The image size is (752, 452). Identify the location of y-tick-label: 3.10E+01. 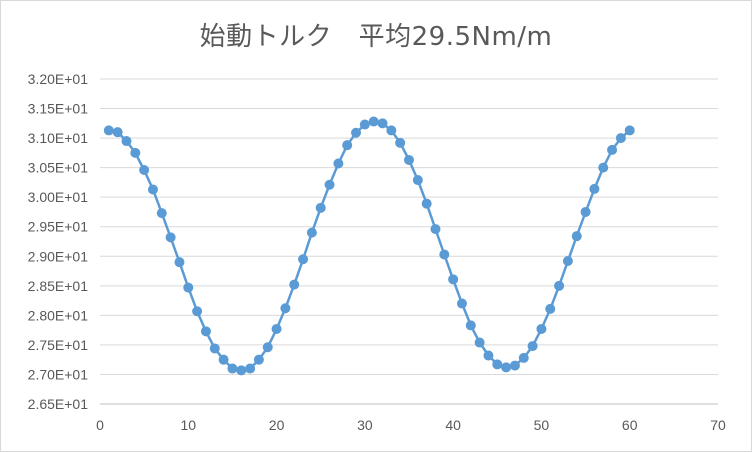
(58, 138).